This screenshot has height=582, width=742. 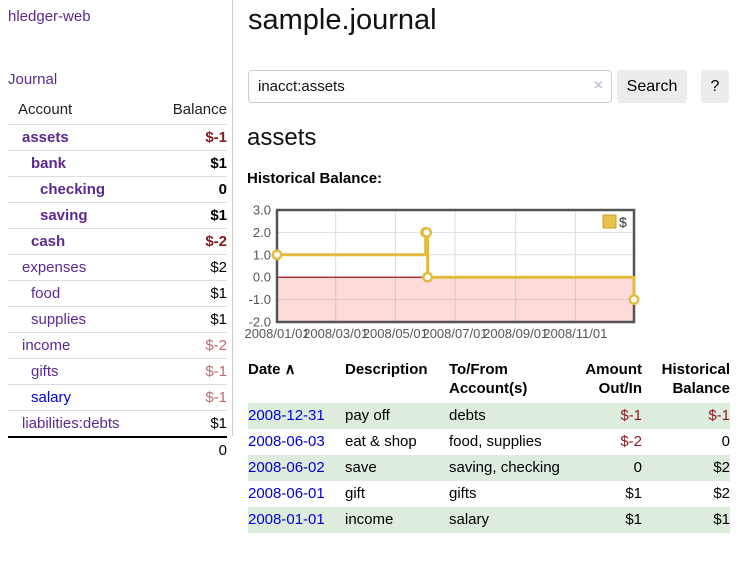 I want to click on account-row: supplies $1, so click(x=117, y=319).